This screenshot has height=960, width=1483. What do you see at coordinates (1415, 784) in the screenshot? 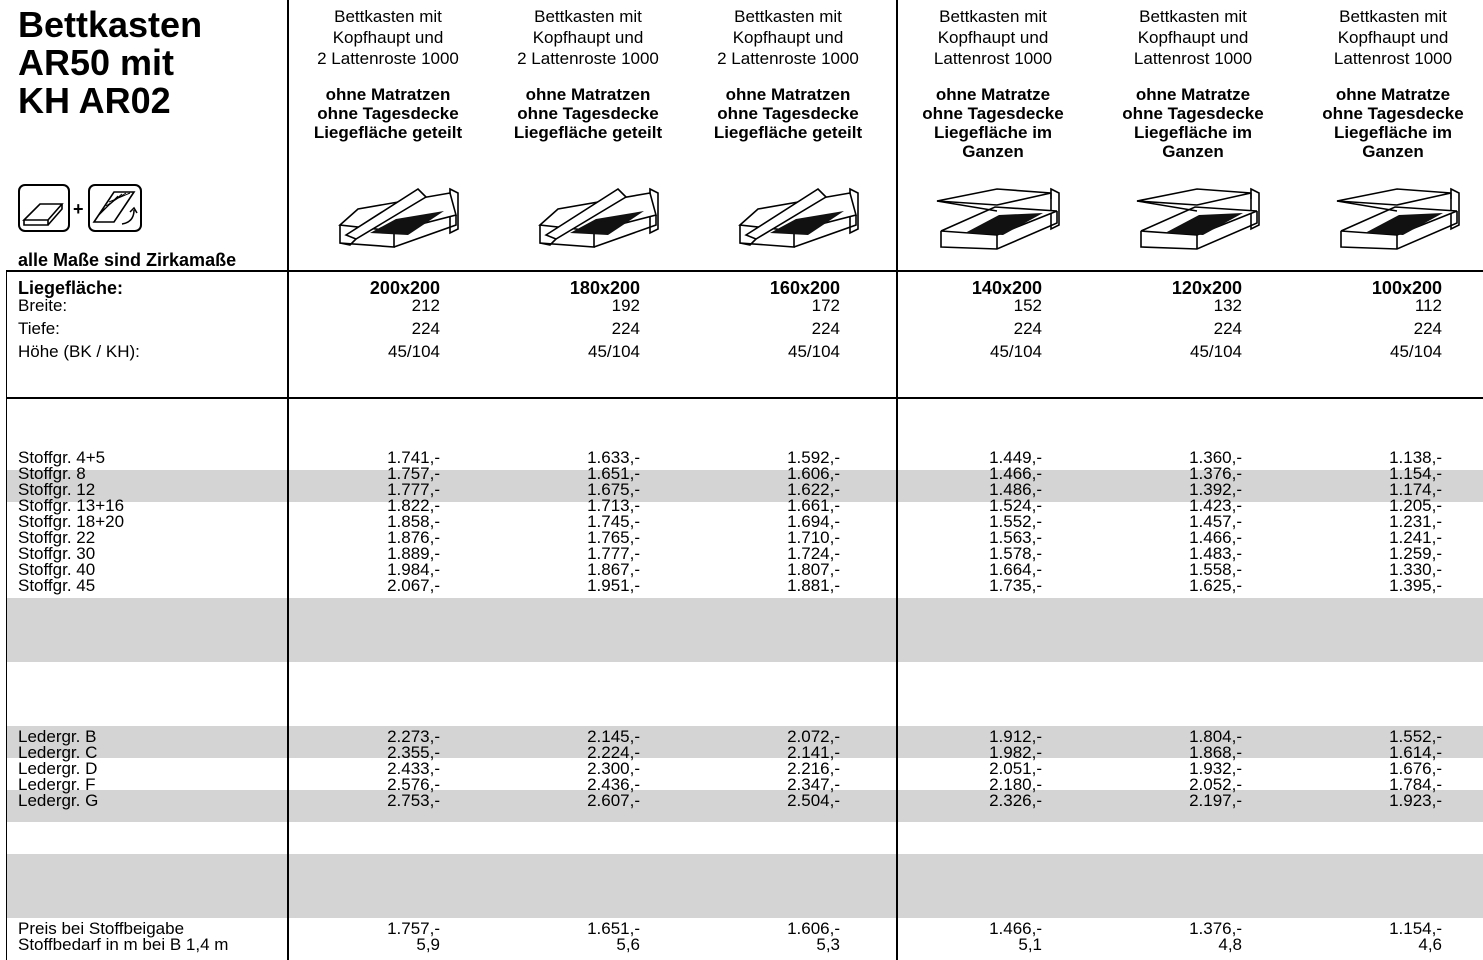
I see `price-cell: 1.784,-` at bounding box center [1415, 784].